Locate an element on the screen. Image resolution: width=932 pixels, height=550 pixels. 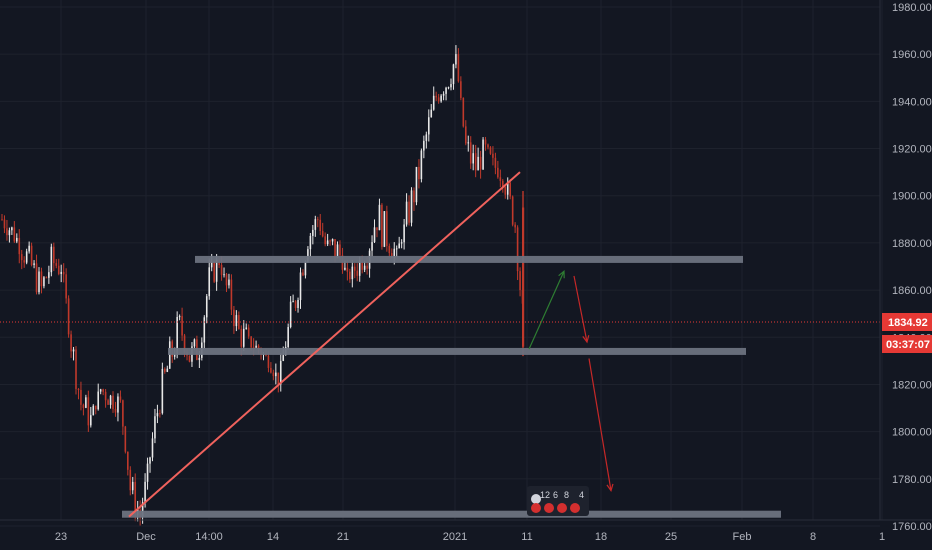
price-tick-label: 1860.00 is located at coordinates (912, 291).